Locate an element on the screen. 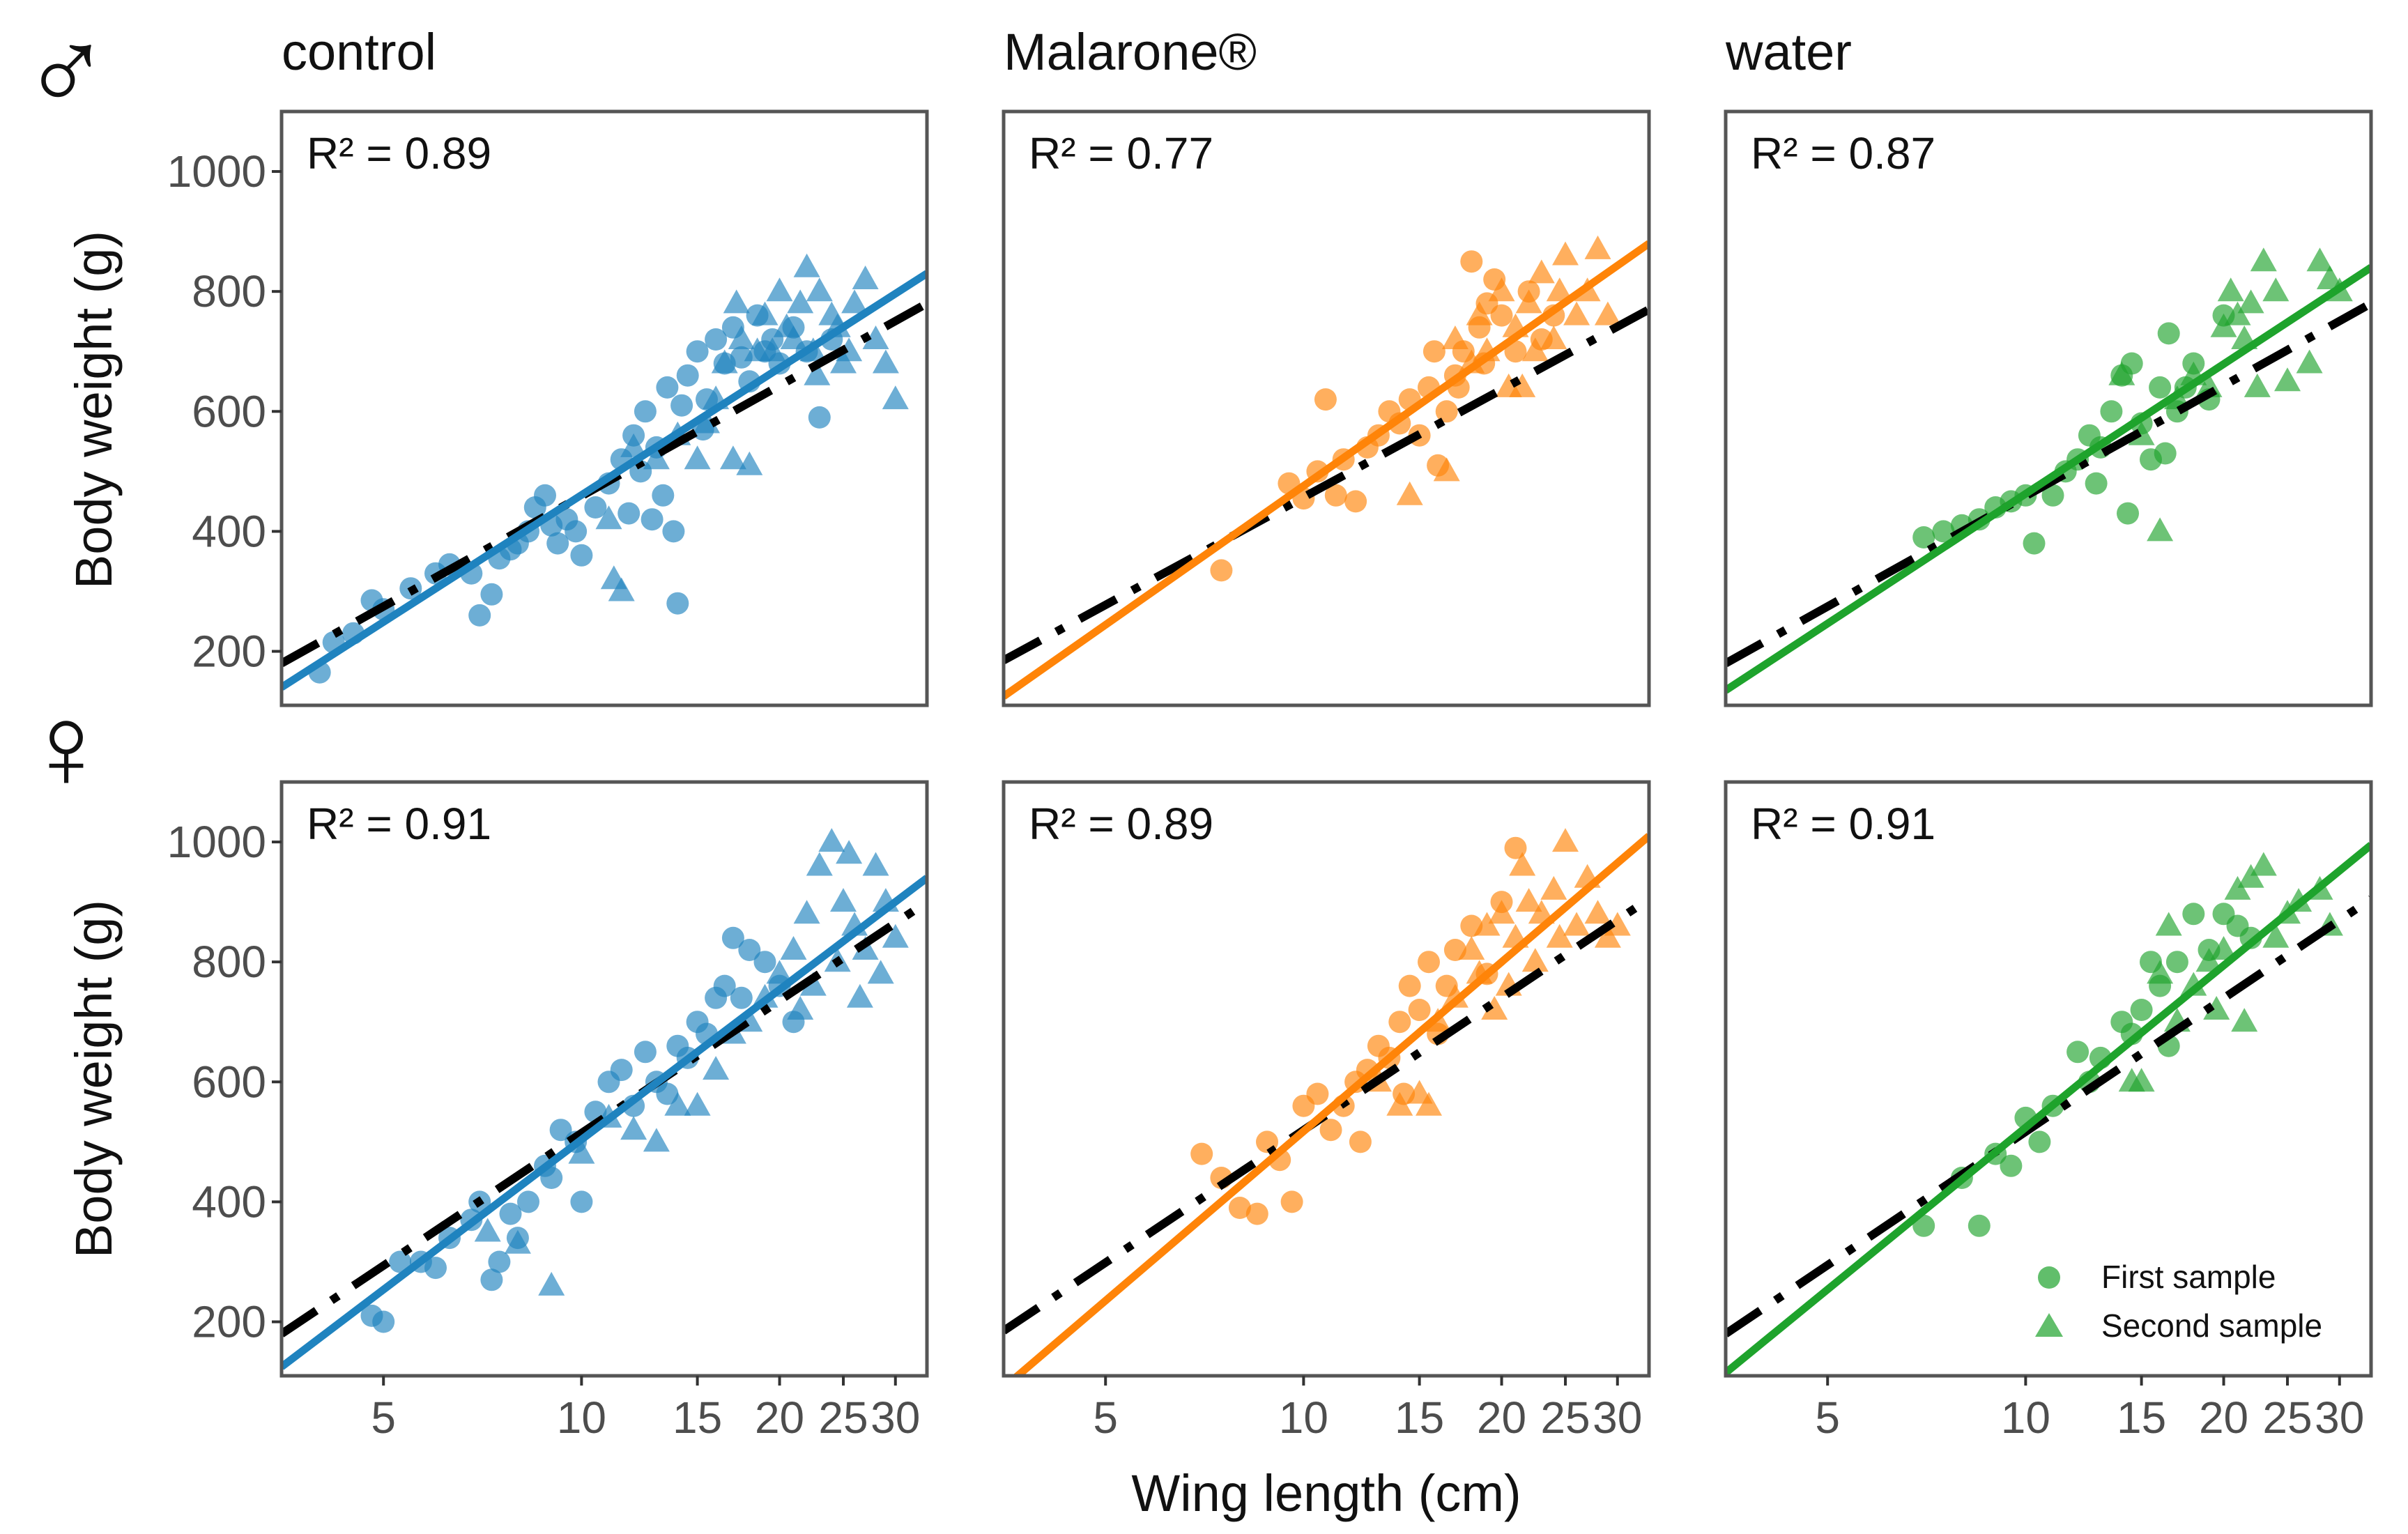 The image size is (2408, 1534). panel-female-control-x-tick-label: 5 is located at coordinates (383, 1418).